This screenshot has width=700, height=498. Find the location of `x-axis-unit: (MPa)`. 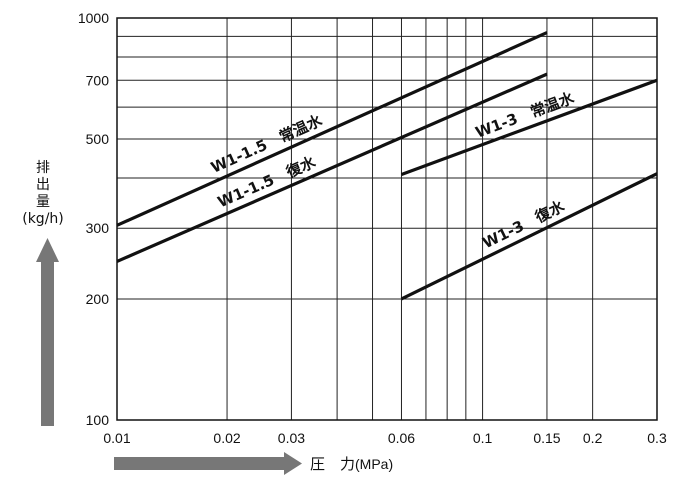

x-axis-unit: (MPa) is located at coordinates (374, 464).